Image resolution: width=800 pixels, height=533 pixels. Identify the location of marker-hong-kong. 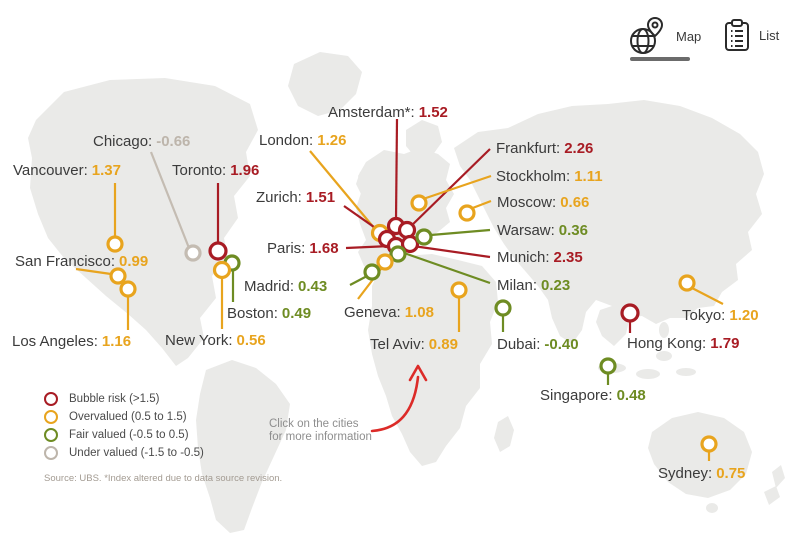
(630, 313).